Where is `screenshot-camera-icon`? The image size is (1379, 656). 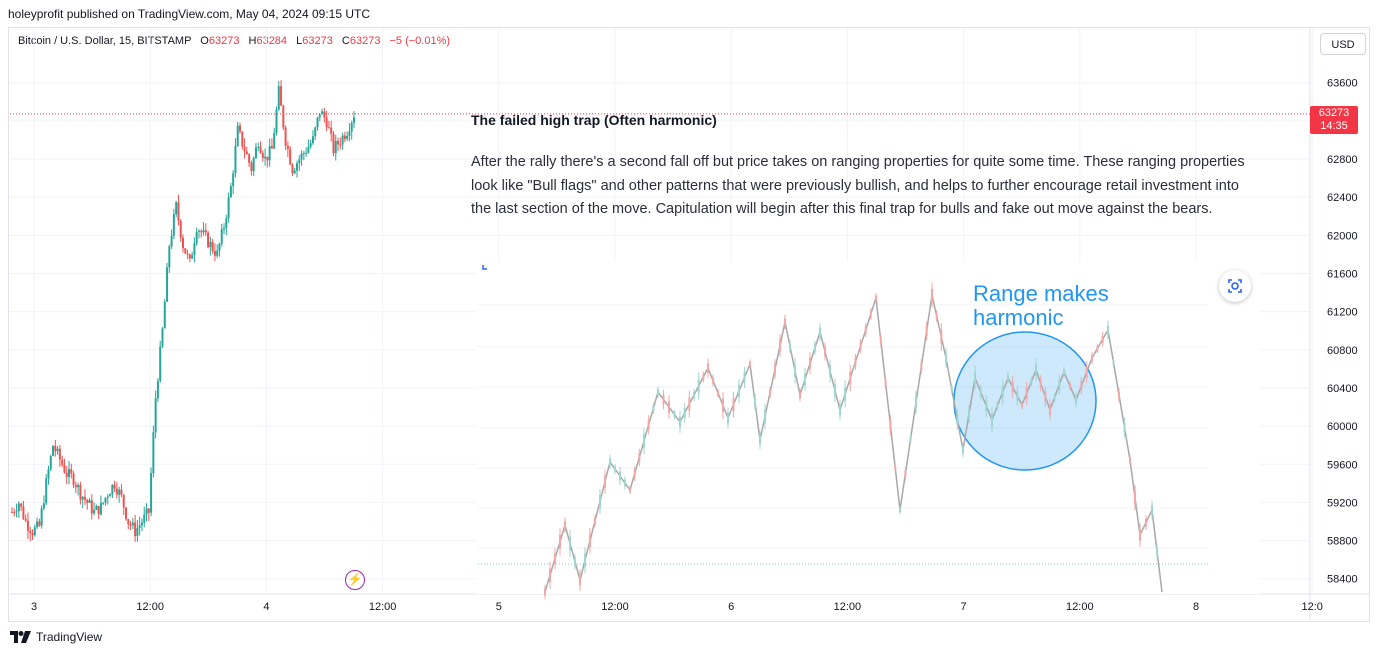
screenshot-camera-icon is located at coordinates (1235, 286).